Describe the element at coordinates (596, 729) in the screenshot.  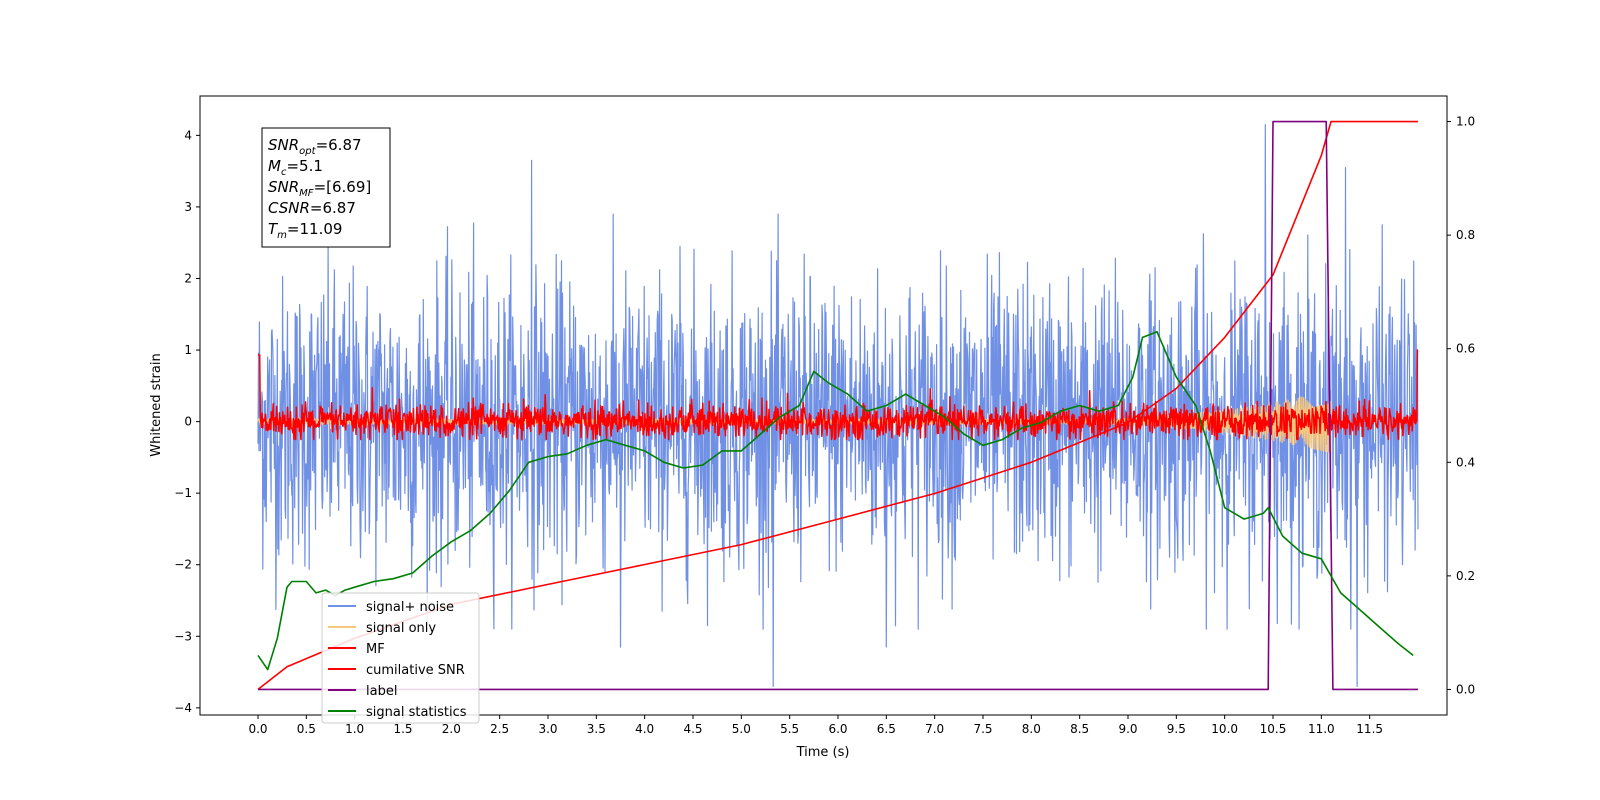
I see `x-tick-label: 3.5` at that location.